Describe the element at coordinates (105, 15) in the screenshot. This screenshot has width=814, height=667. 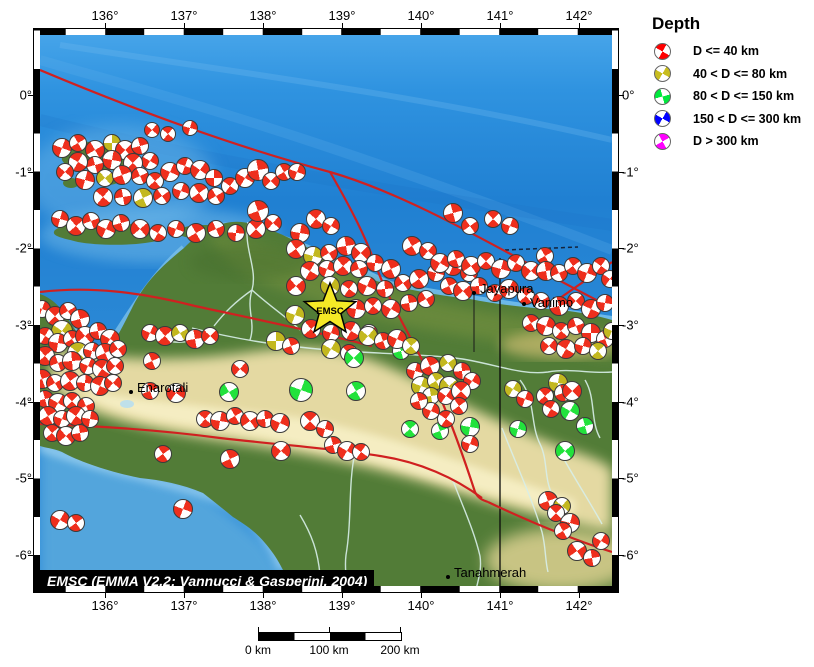
I see `axis-label-top-136°: 136°` at that location.